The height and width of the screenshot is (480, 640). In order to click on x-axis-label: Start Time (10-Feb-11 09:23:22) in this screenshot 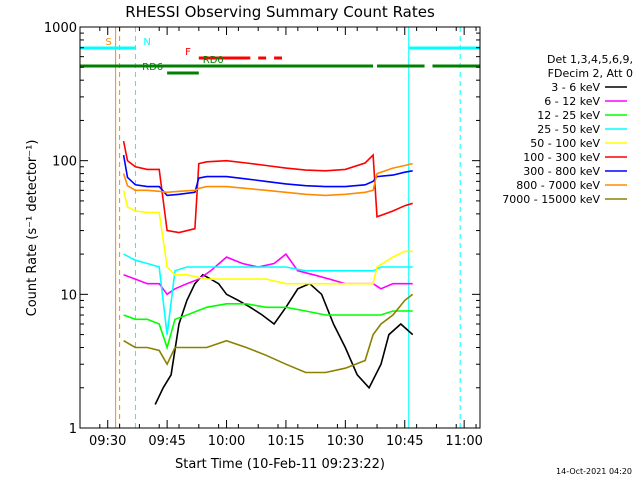, I will do `click(280, 464)`.